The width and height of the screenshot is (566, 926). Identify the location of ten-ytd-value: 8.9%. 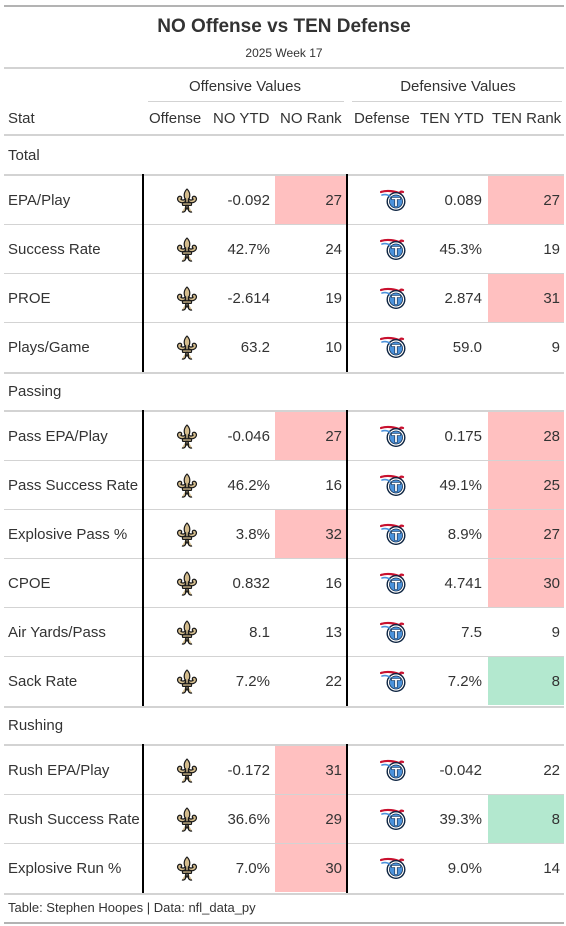
(464, 534).